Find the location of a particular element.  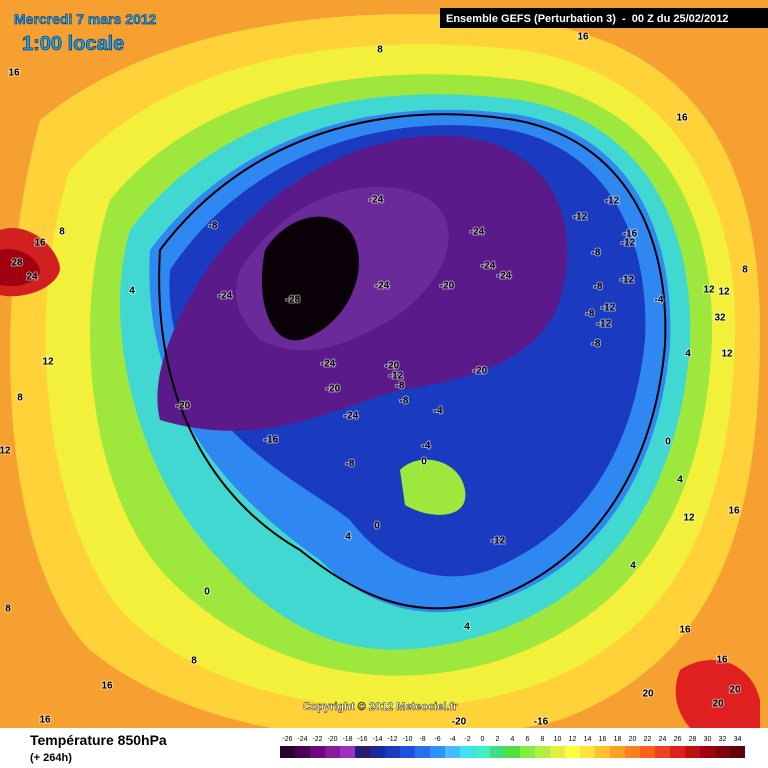

colorbar-label: -6 is located at coordinates (437, 739).